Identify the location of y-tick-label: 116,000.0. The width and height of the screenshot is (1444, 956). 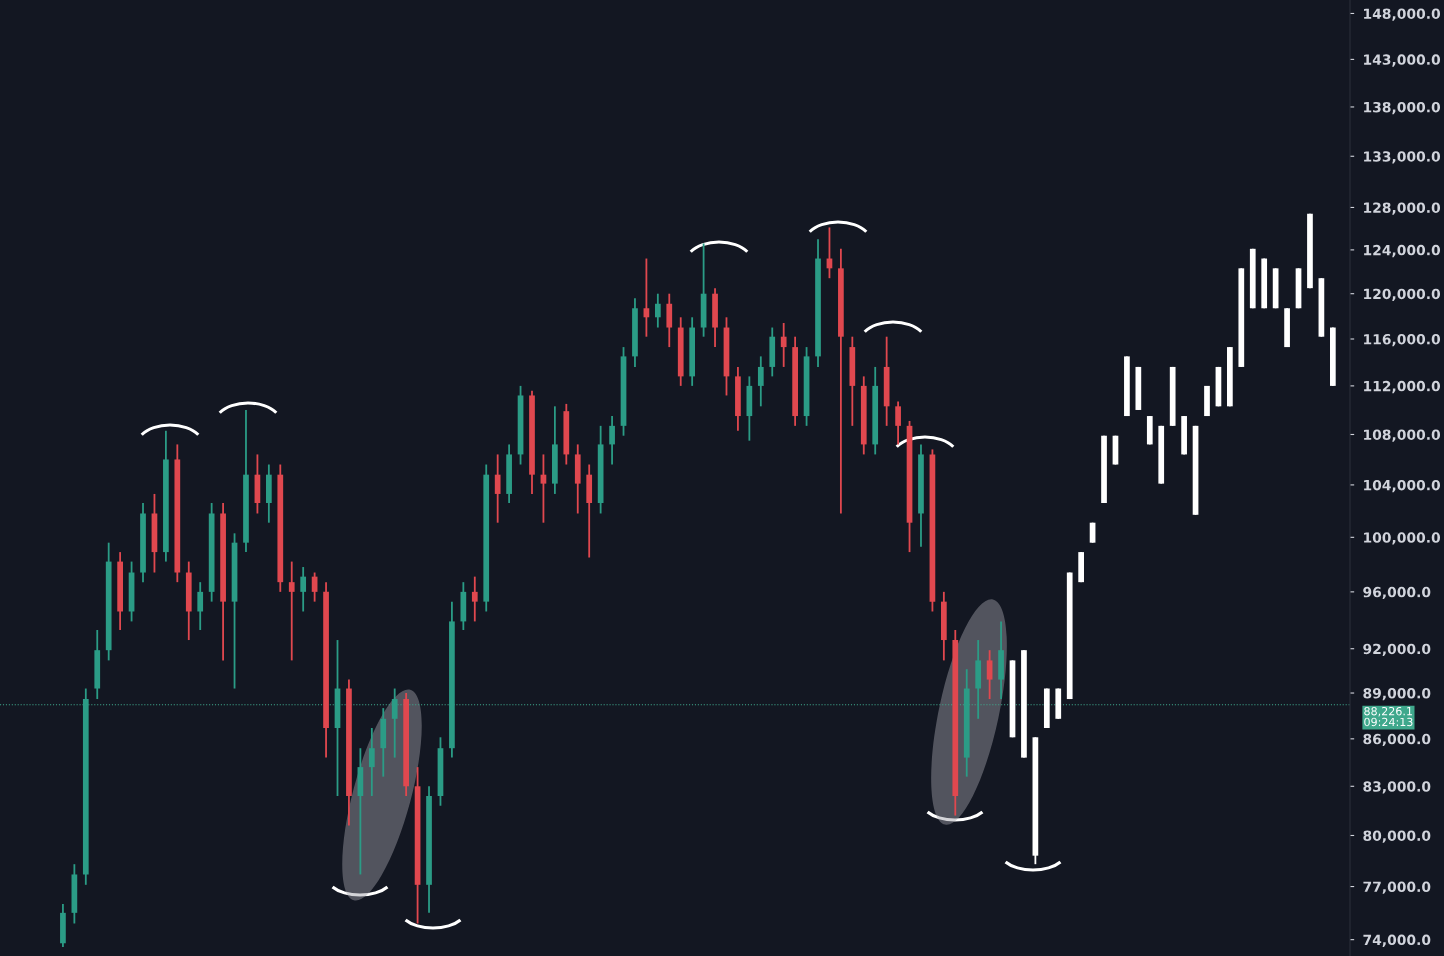
(1402, 340).